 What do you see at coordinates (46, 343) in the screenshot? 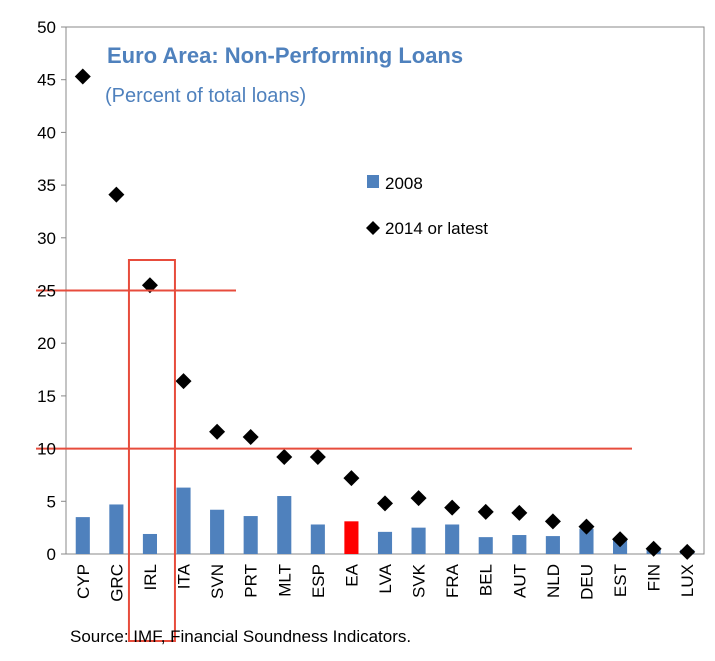
I see `y-tick-label: 20` at bounding box center [46, 343].